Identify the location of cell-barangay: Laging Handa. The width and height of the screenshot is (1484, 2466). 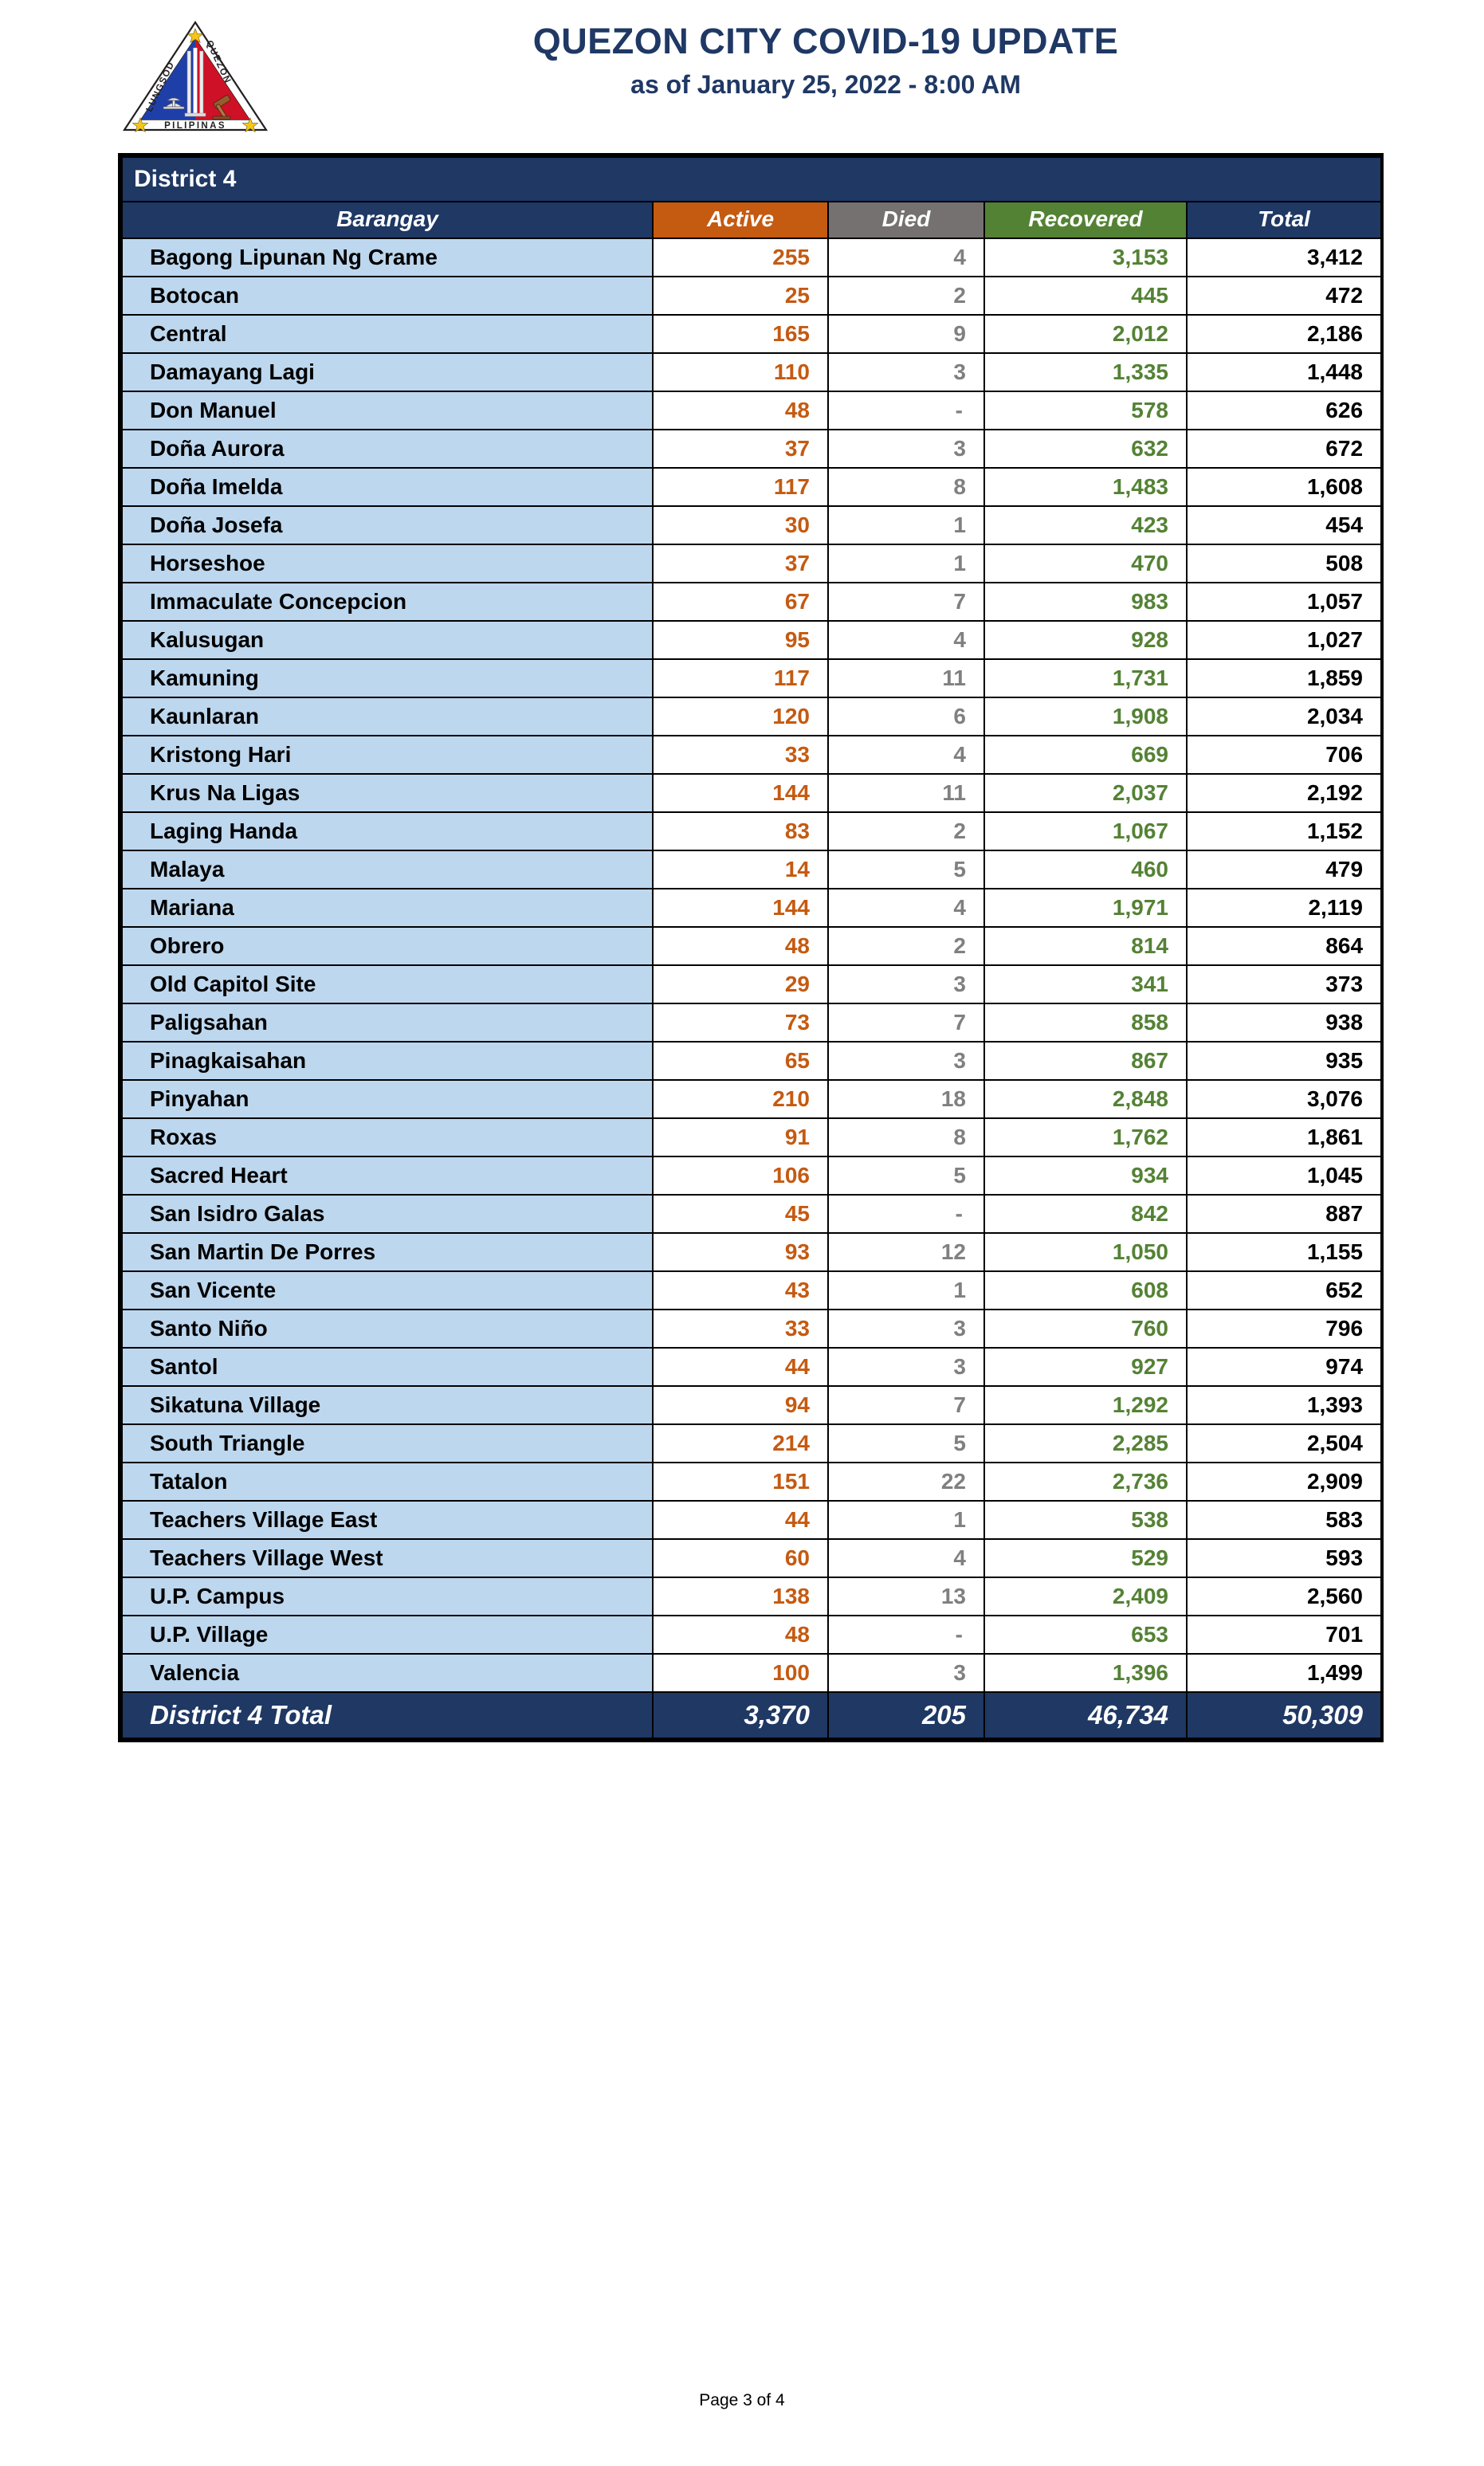
(387, 831).